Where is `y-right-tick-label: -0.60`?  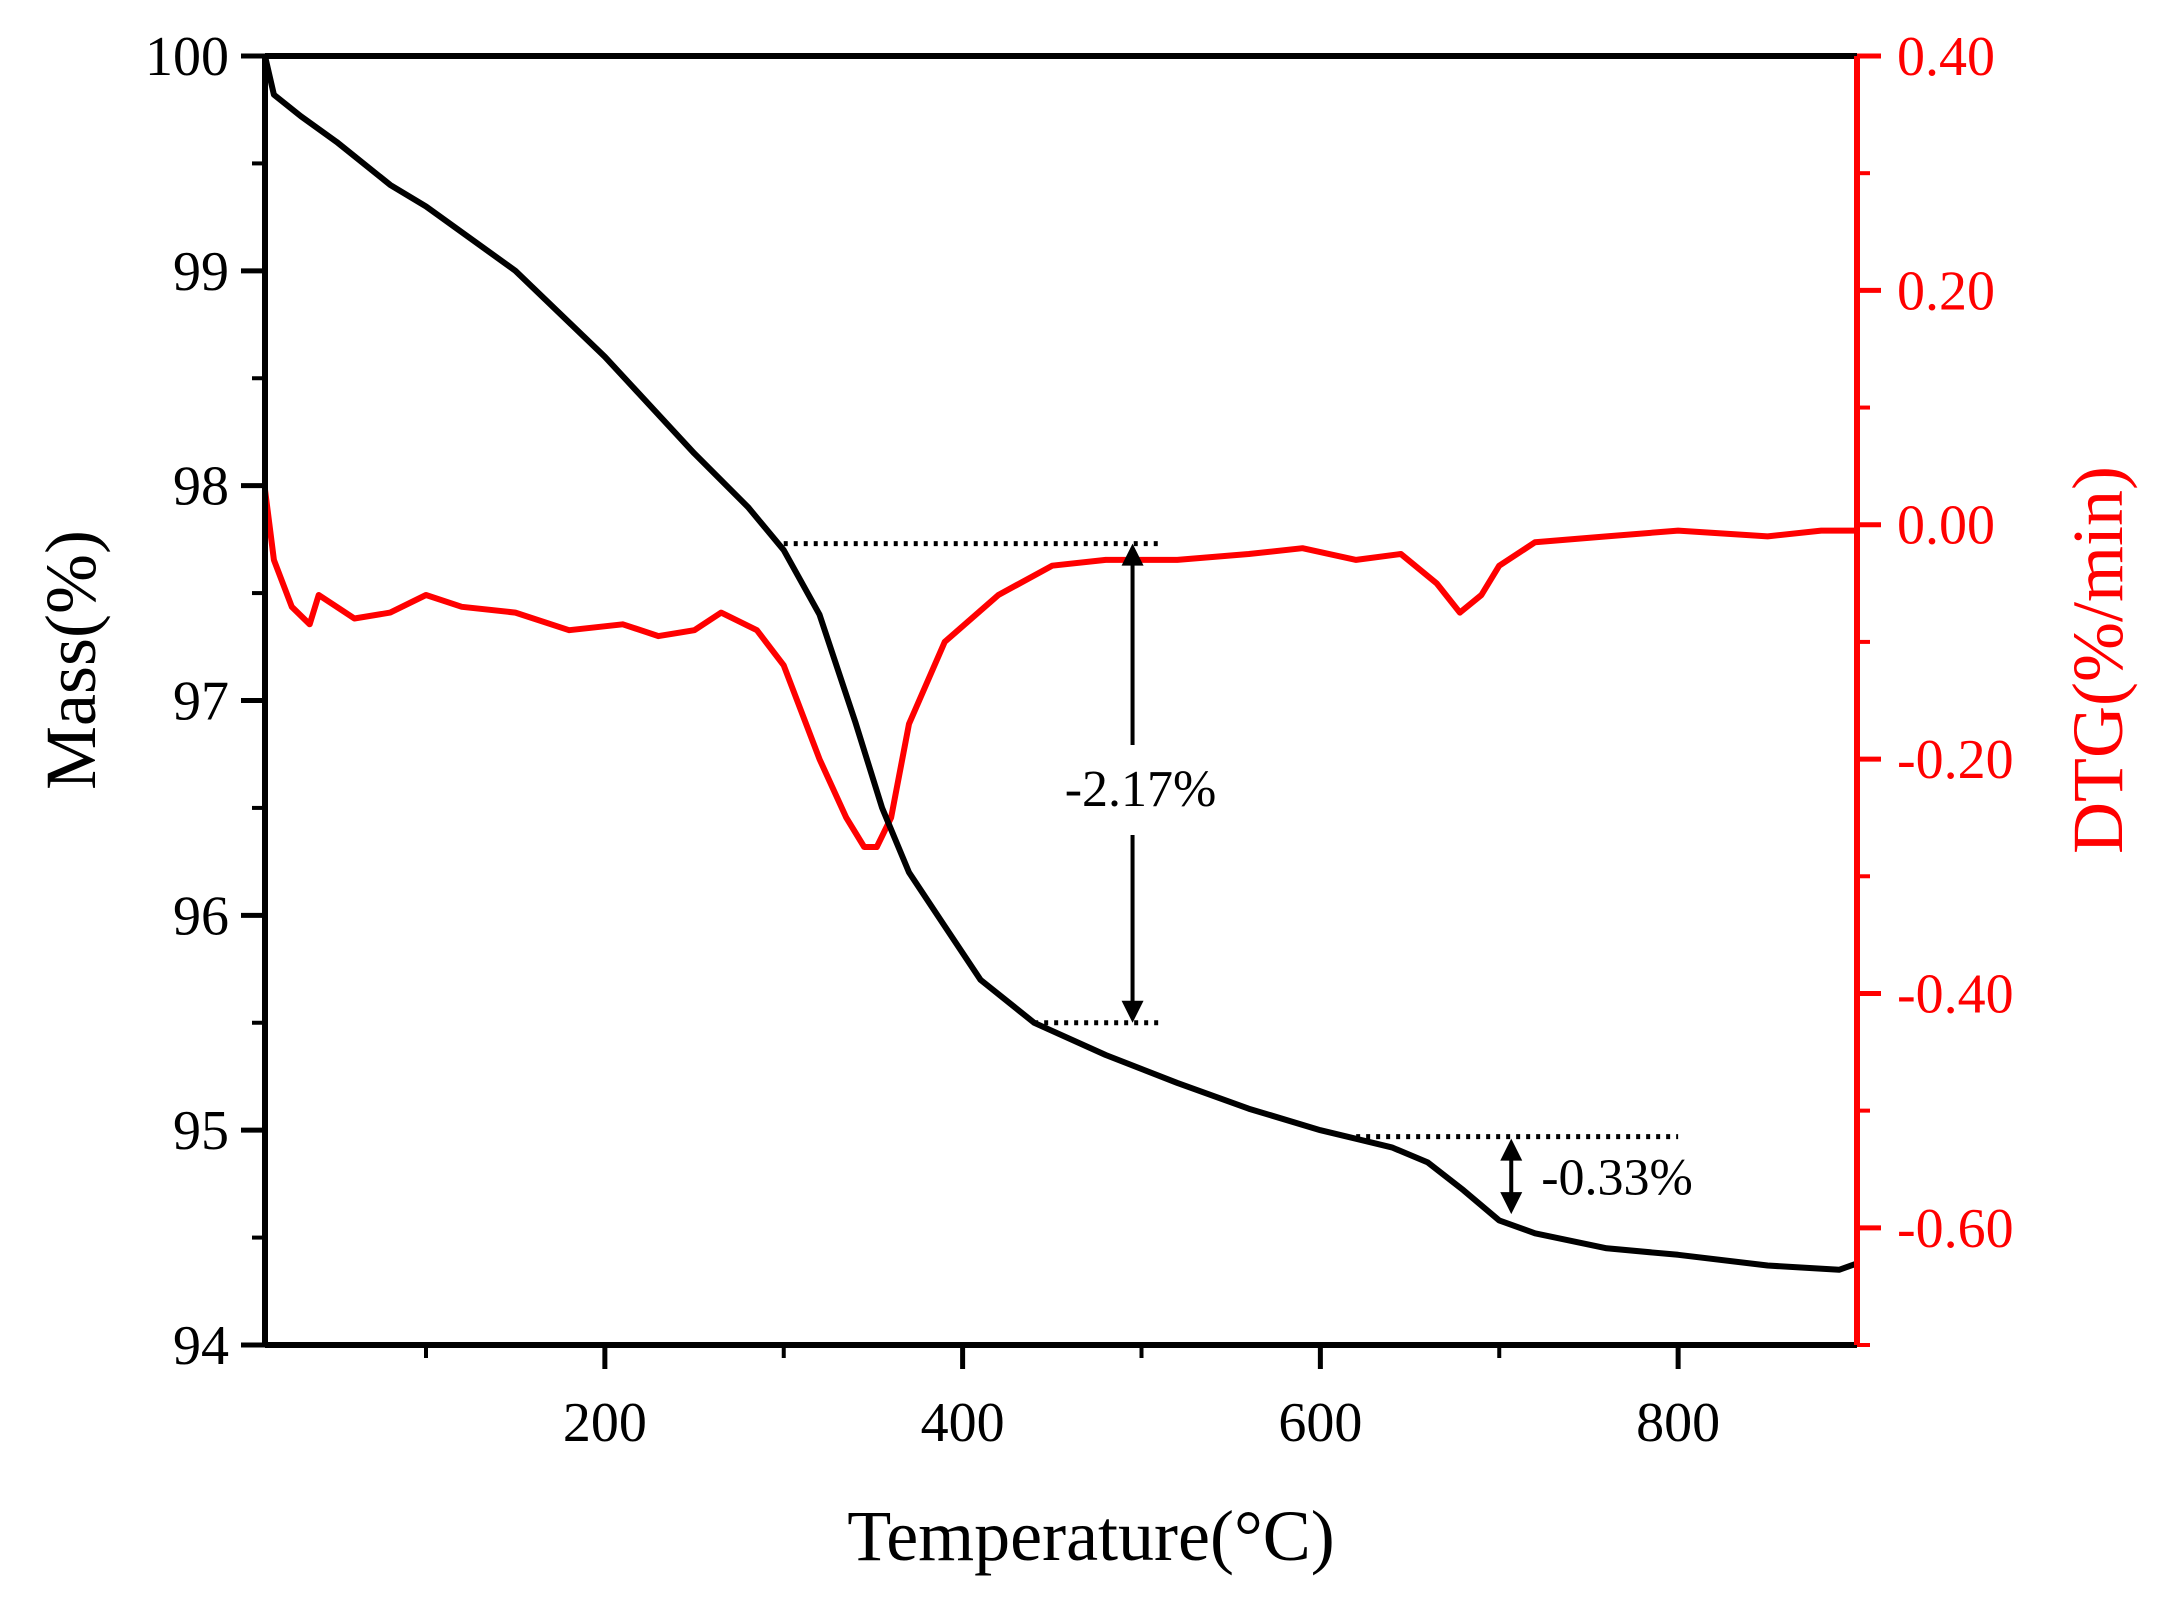 y-right-tick-label: -0.60 is located at coordinates (1955, 1229).